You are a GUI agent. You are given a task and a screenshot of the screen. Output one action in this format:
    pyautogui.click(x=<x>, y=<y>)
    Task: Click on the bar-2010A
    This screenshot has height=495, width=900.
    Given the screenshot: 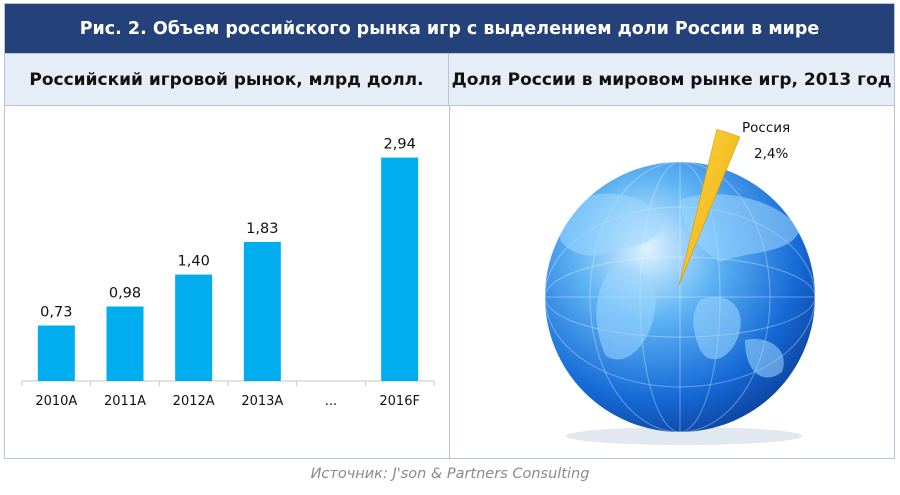 What is the action you would take?
    pyautogui.click(x=56, y=353)
    